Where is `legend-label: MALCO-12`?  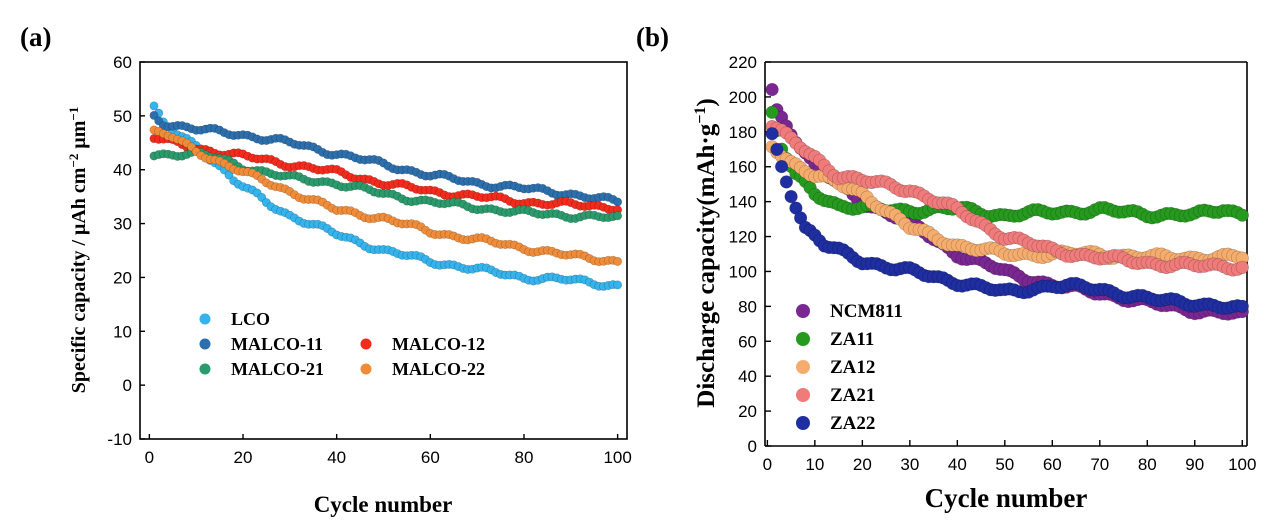 legend-label: MALCO-12 is located at coordinates (438, 344).